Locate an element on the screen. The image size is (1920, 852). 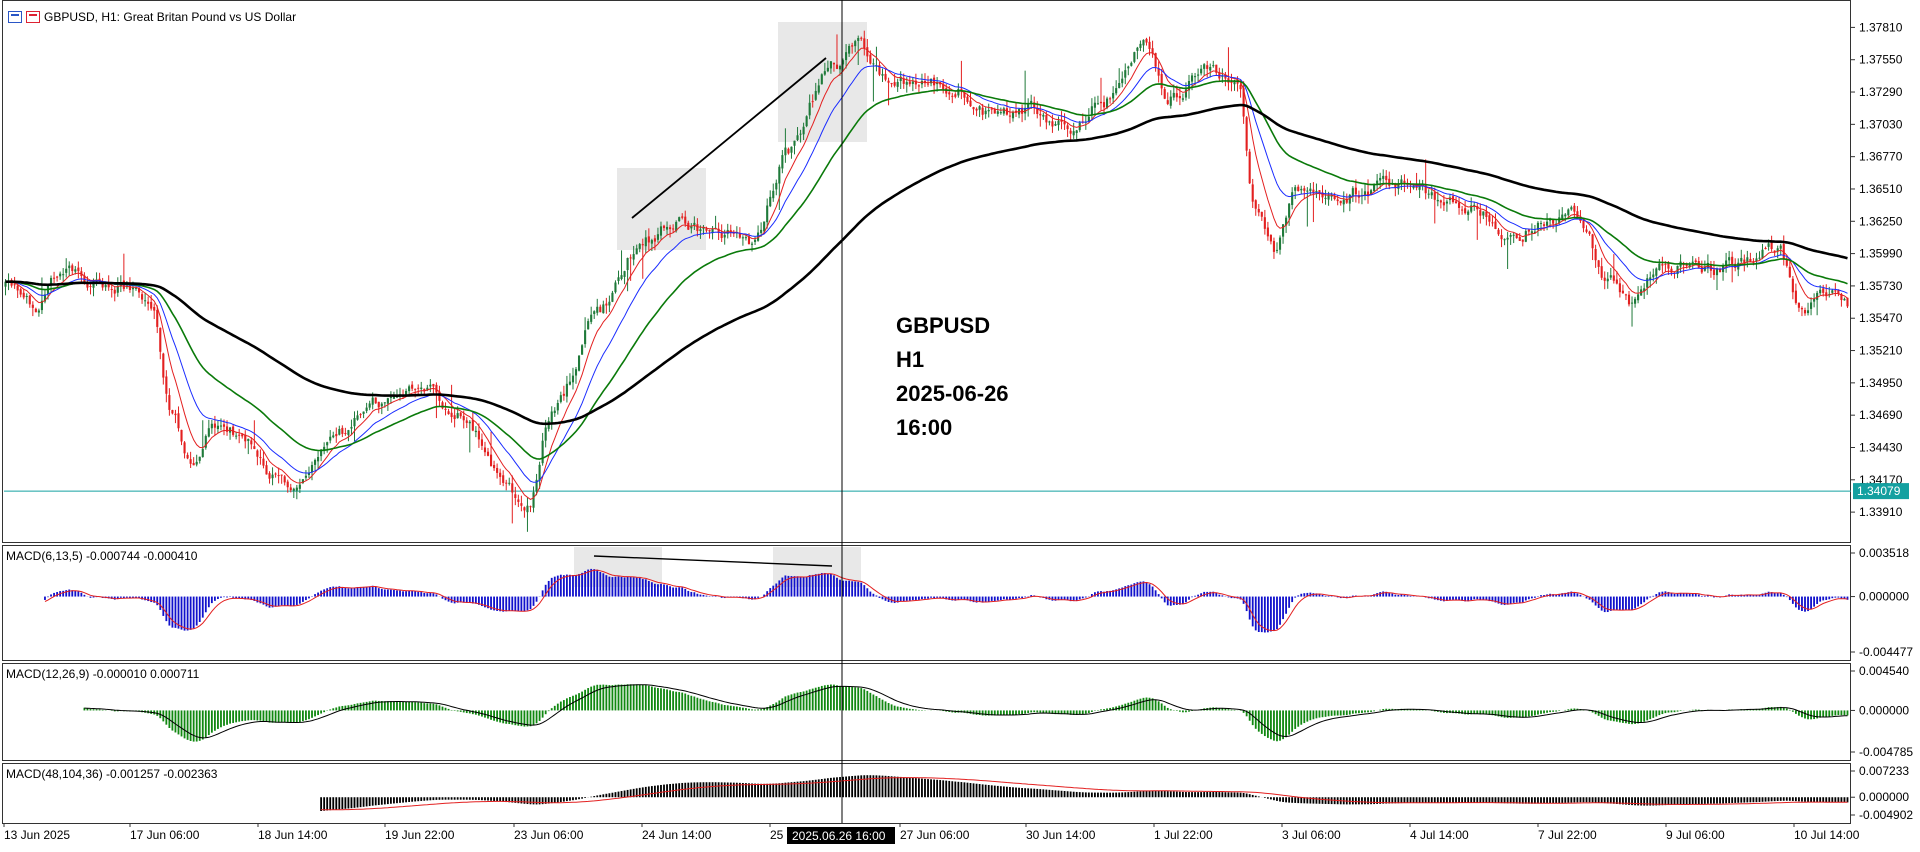
divergence-line is located at coordinates (713, 561).